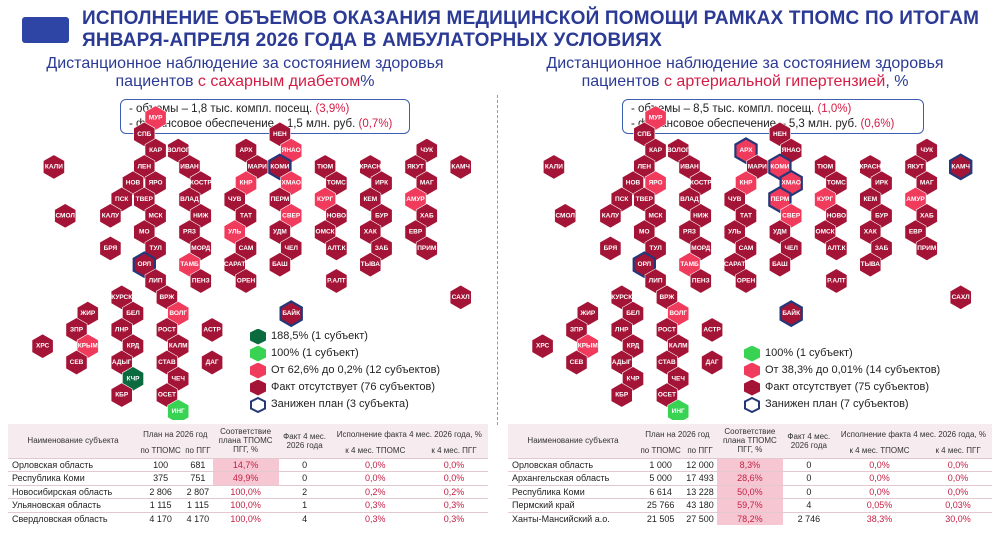 The image size is (1000, 541). Describe the element at coordinates (842, 404) in the screenshot. I see `right-legend-item: Занижен план (7 субъектов)` at that location.